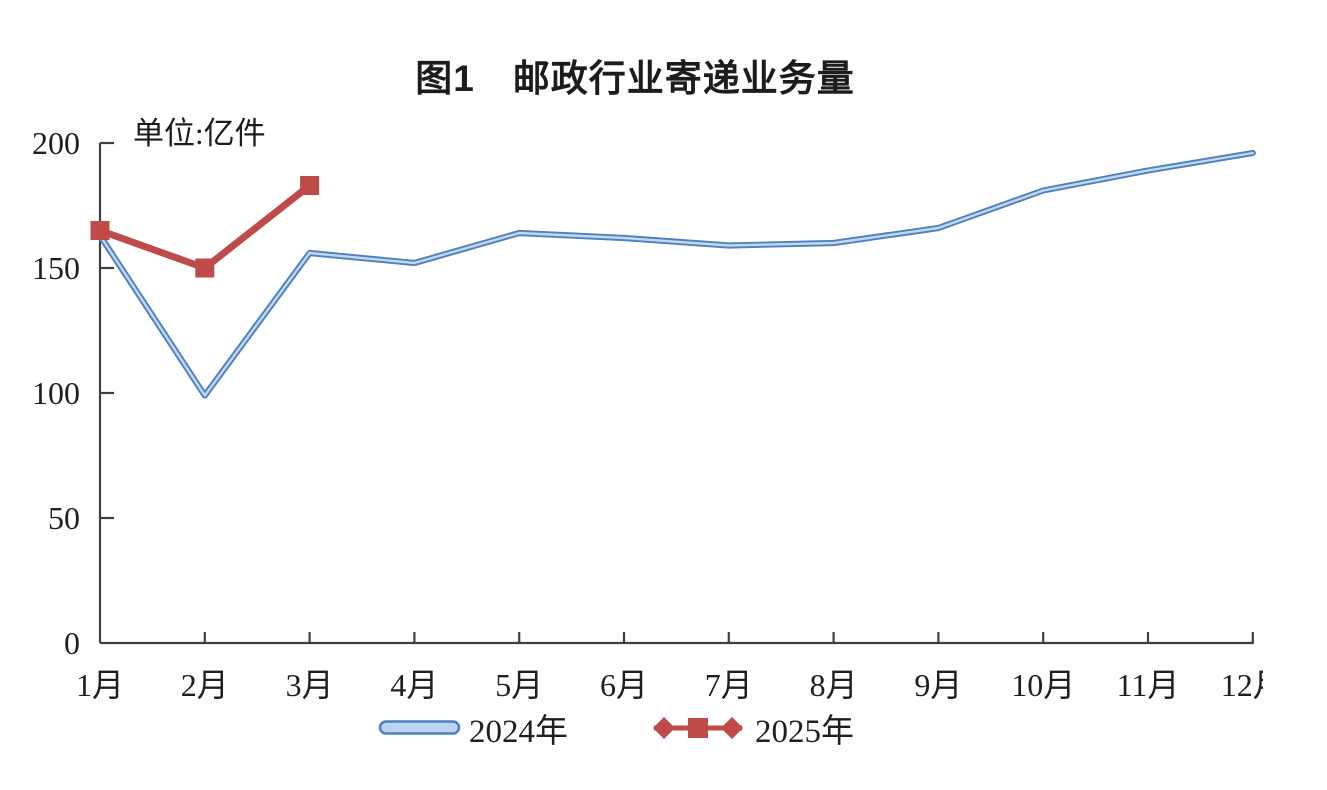  I want to click on x-tick-label-10月: 10月, so click(1043, 685).